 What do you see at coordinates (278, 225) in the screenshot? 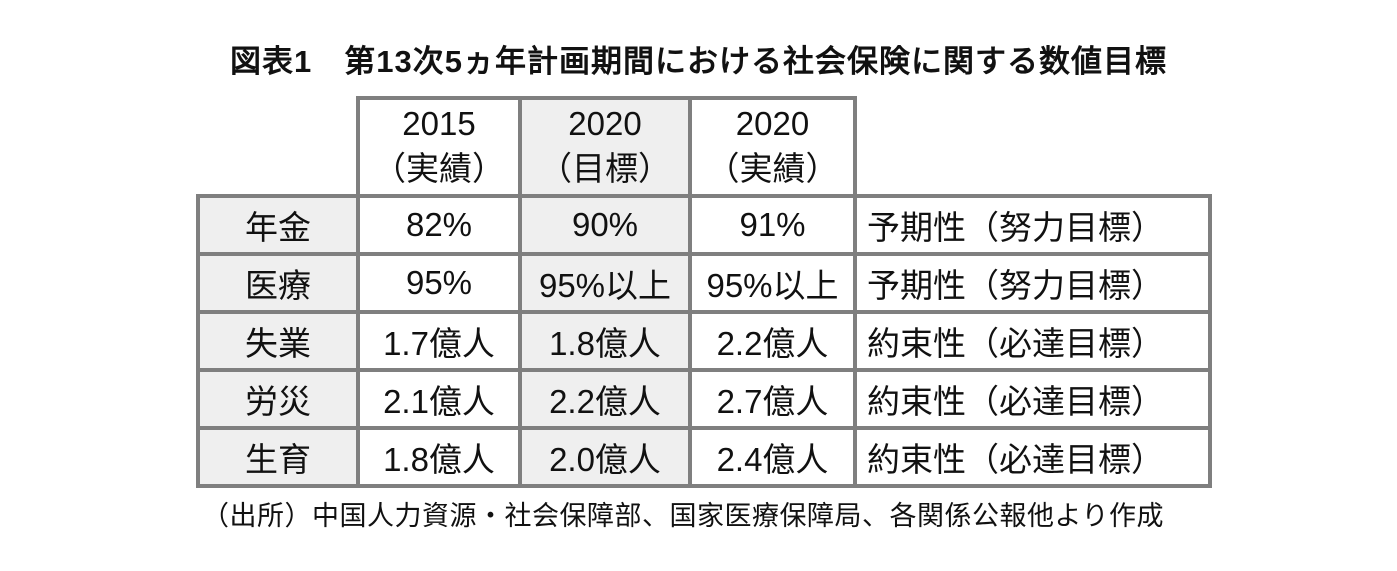
I see `row-label: 年金` at bounding box center [278, 225].